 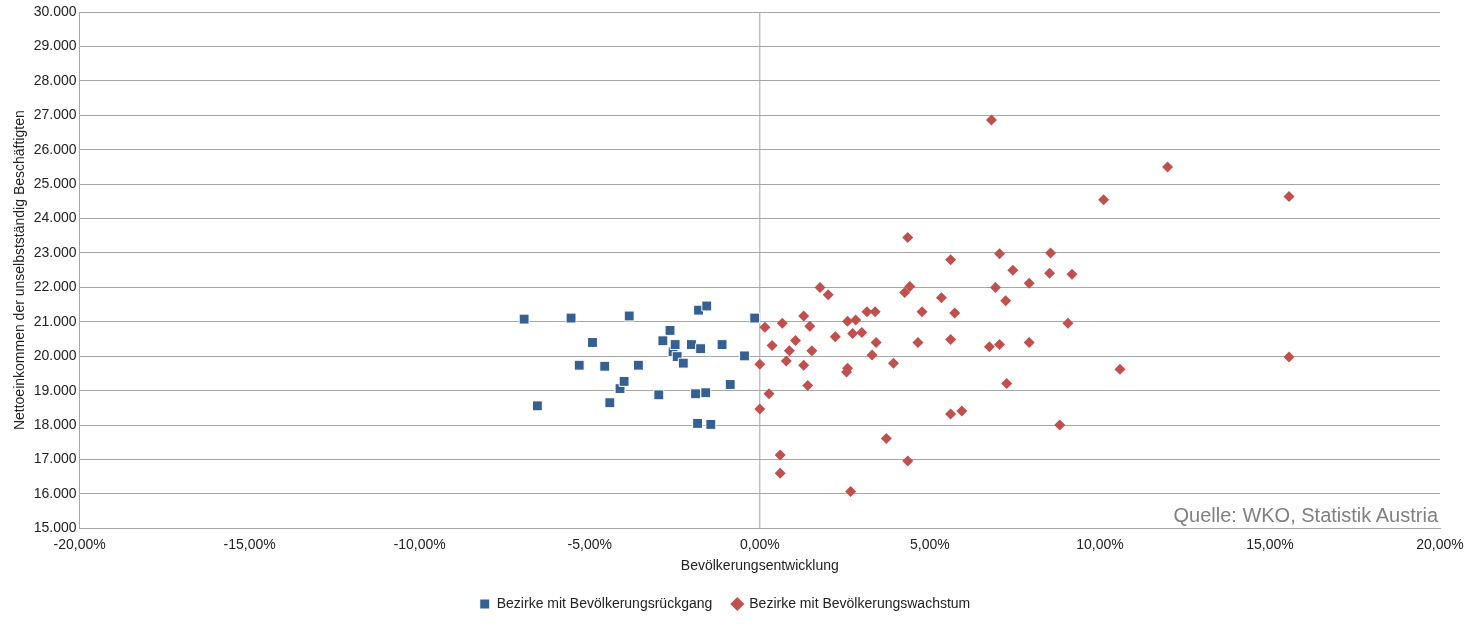 What do you see at coordinates (1270, 543) in the screenshot?
I see `x-tick-label: 15,00%` at bounding box center [1270, 543].